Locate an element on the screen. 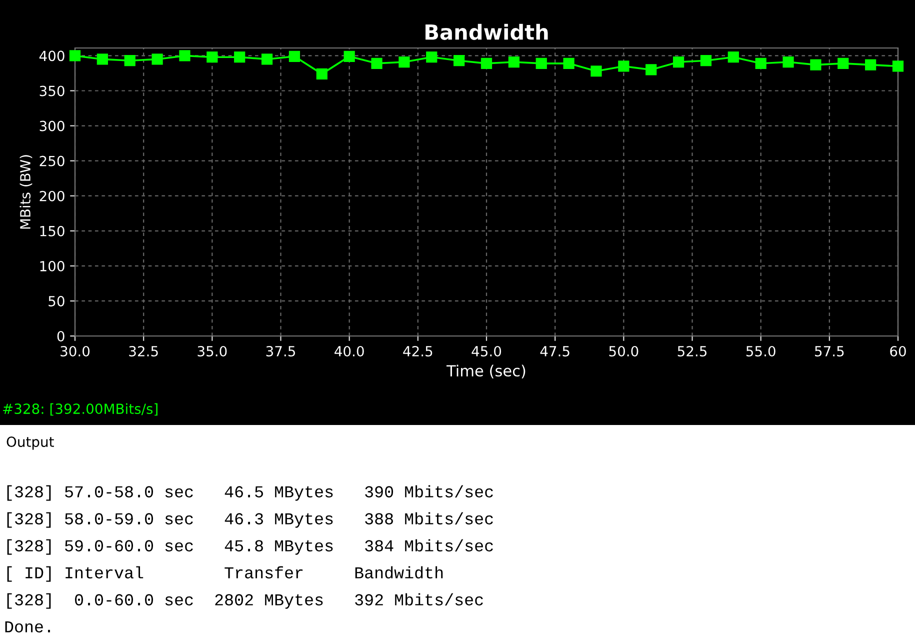 The image size is (915, 638). y-tick-label: 0 is located at coordinates (60, 336).